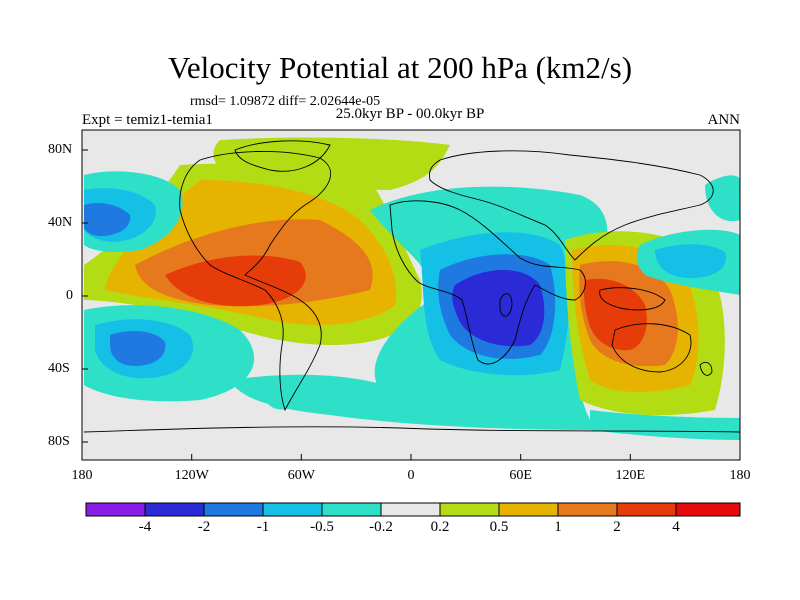 The image size is (800, 600). What do you see at coordinates (724, 120) in the screenshot?
I see `season-label: ANN` at bounding box center [724, 120].